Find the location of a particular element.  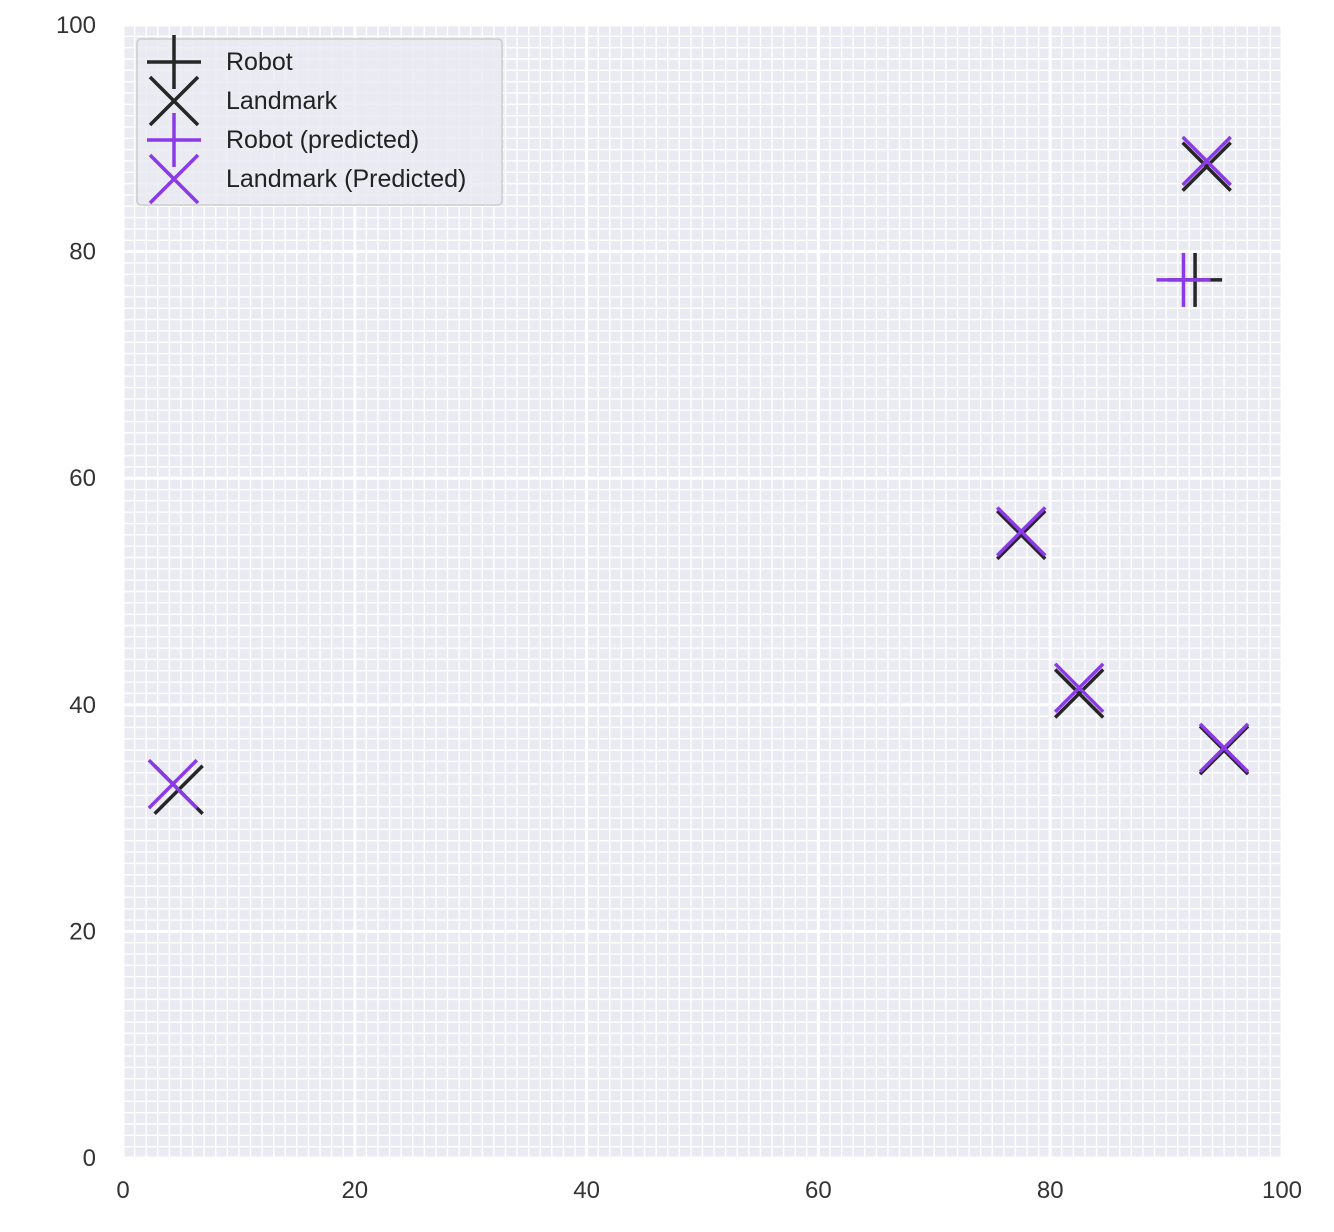

x-tick-label: 0 is located at coordinates (122, 1190).